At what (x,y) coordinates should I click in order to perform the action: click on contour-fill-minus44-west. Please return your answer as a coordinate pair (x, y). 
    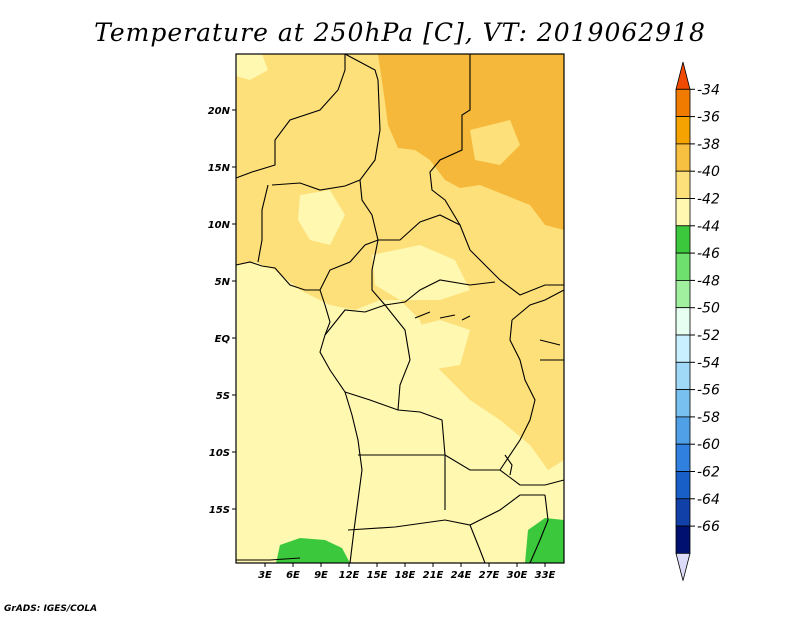
    Looking at the image, I should click on (313, 550).